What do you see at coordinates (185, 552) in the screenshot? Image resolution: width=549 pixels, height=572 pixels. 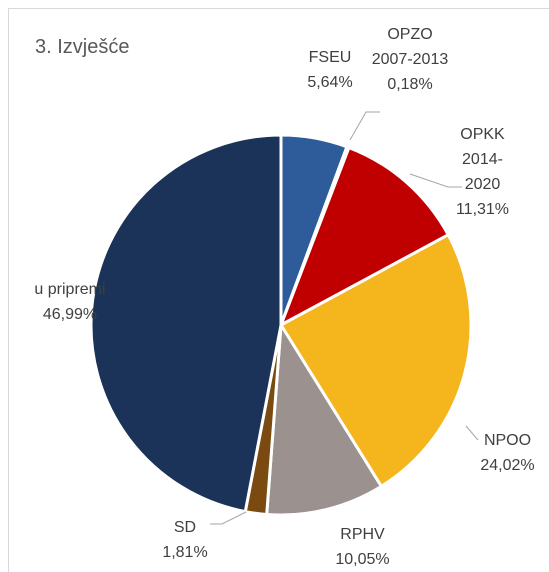 I see `slice-value: 1,81%` at bounding box center [185, 552].